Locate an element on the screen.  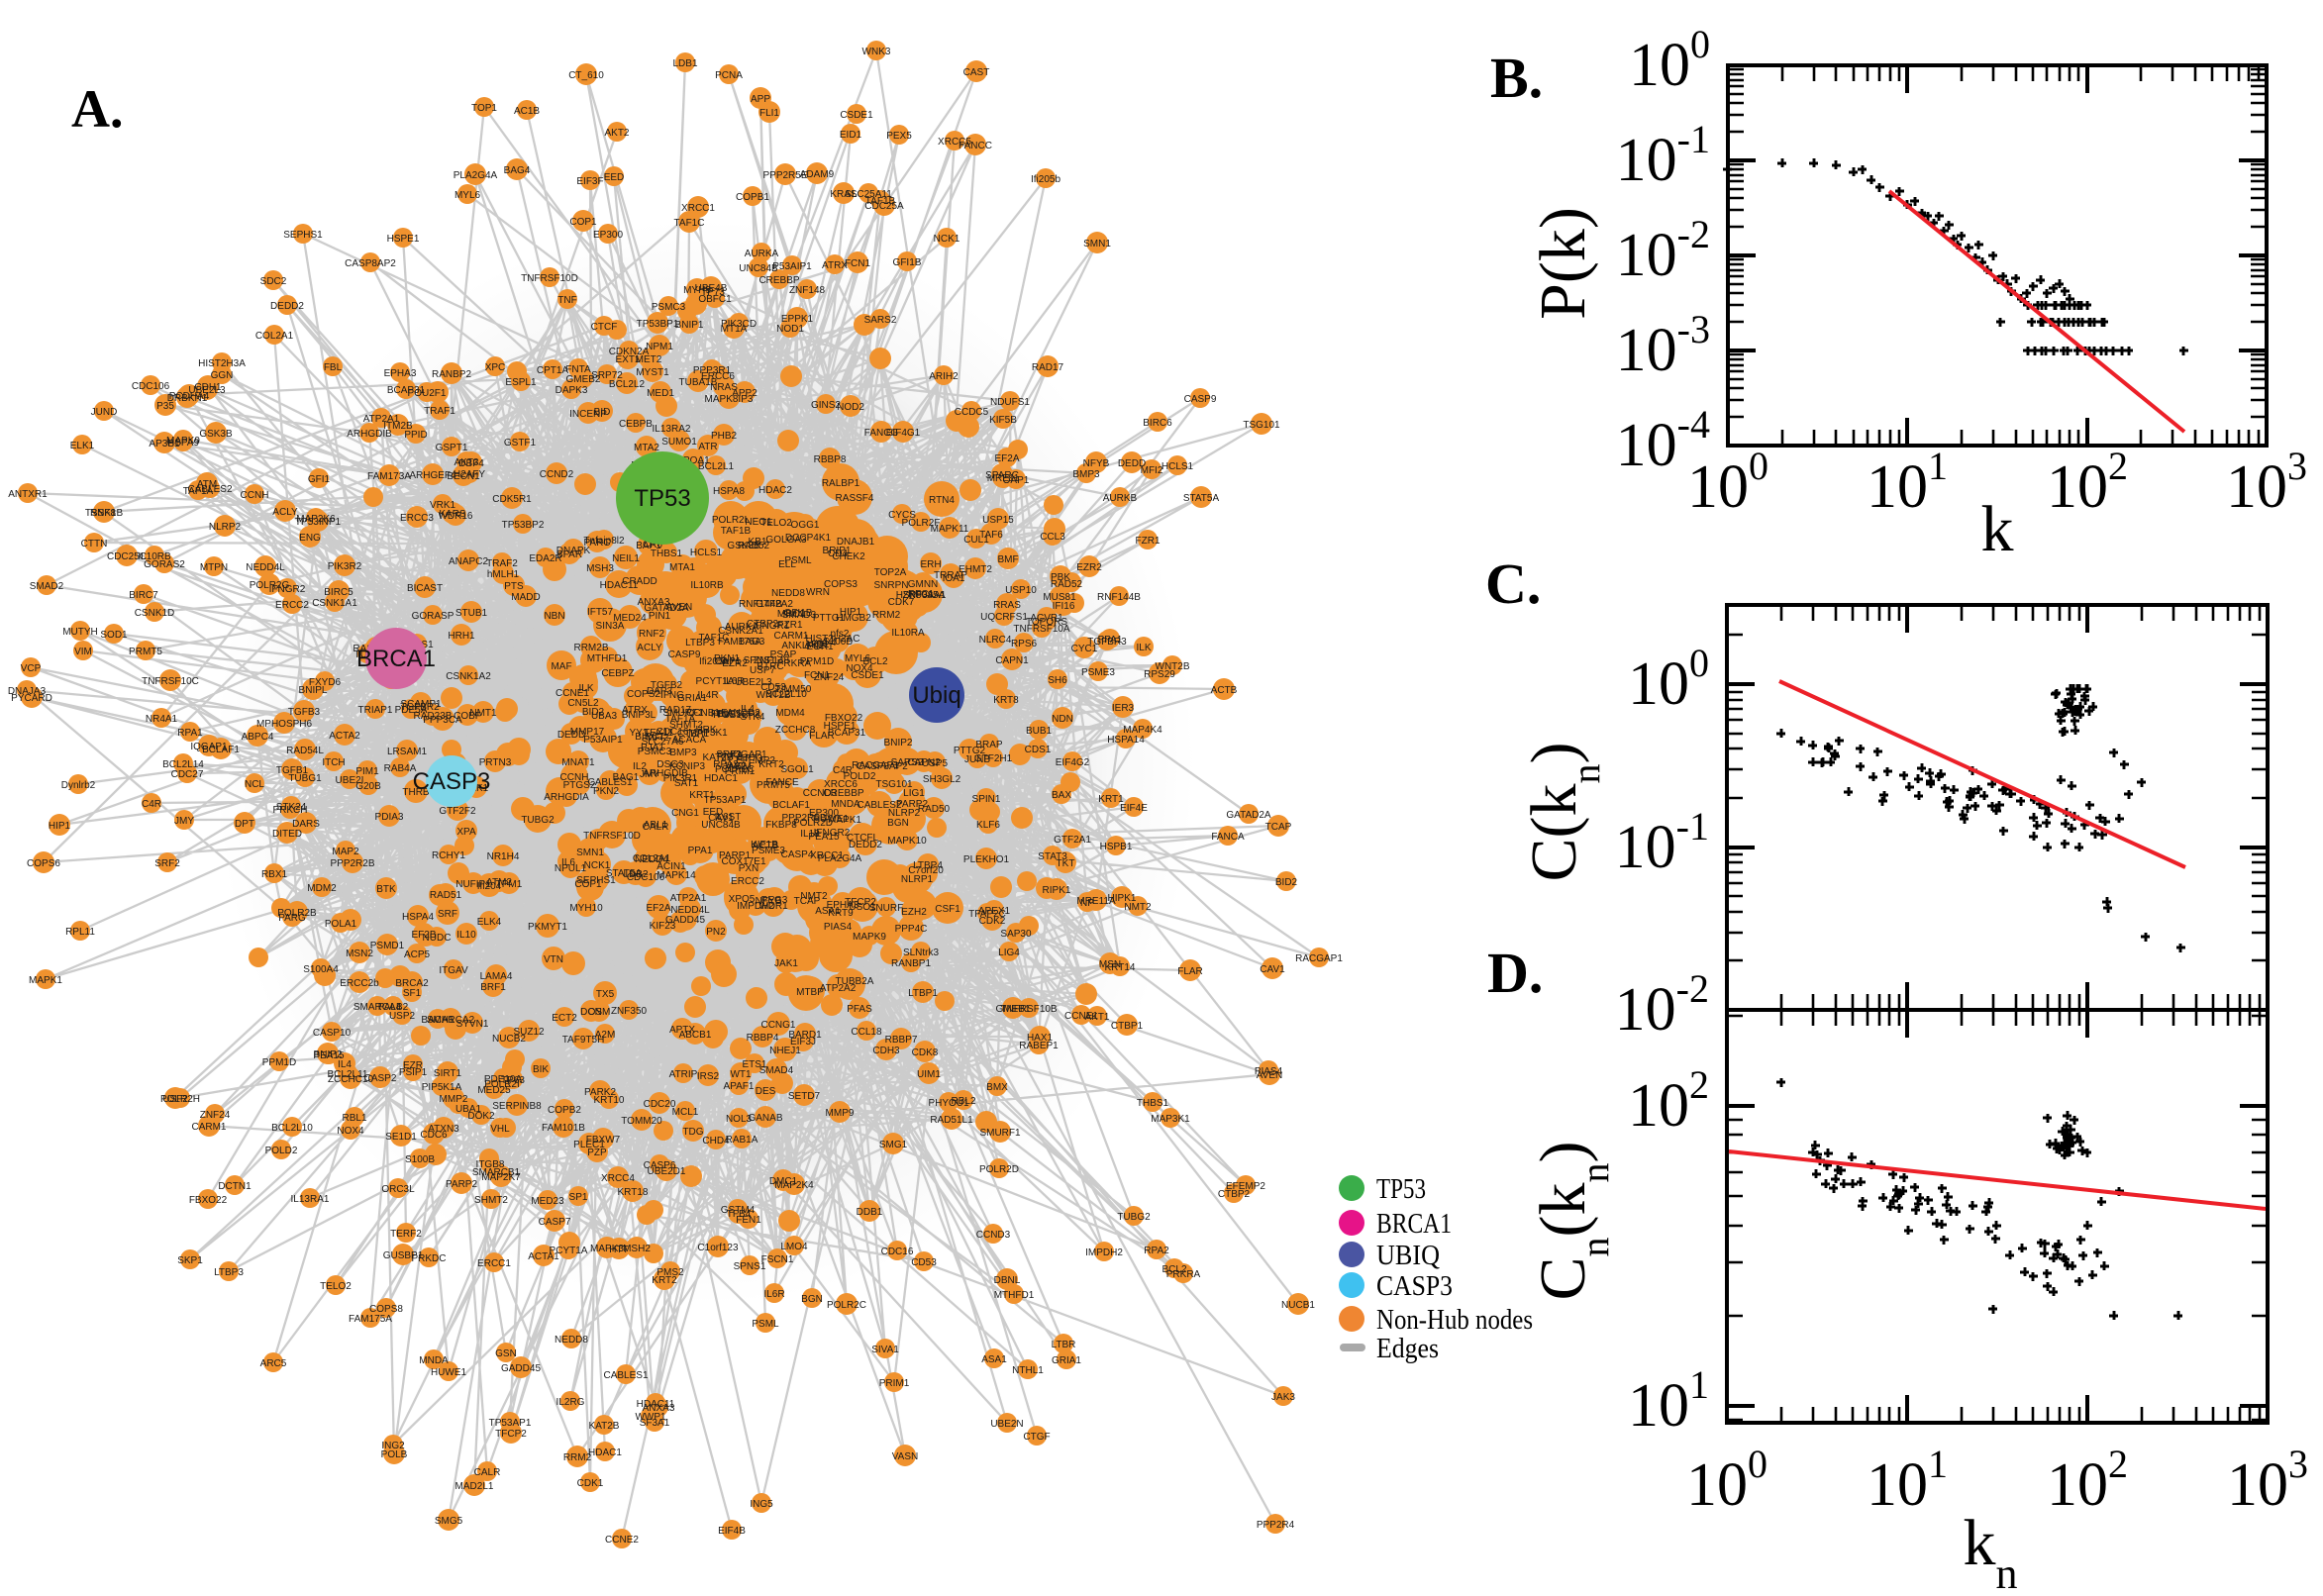
svg-text: EZH2 is located at coordinates (914, 912).